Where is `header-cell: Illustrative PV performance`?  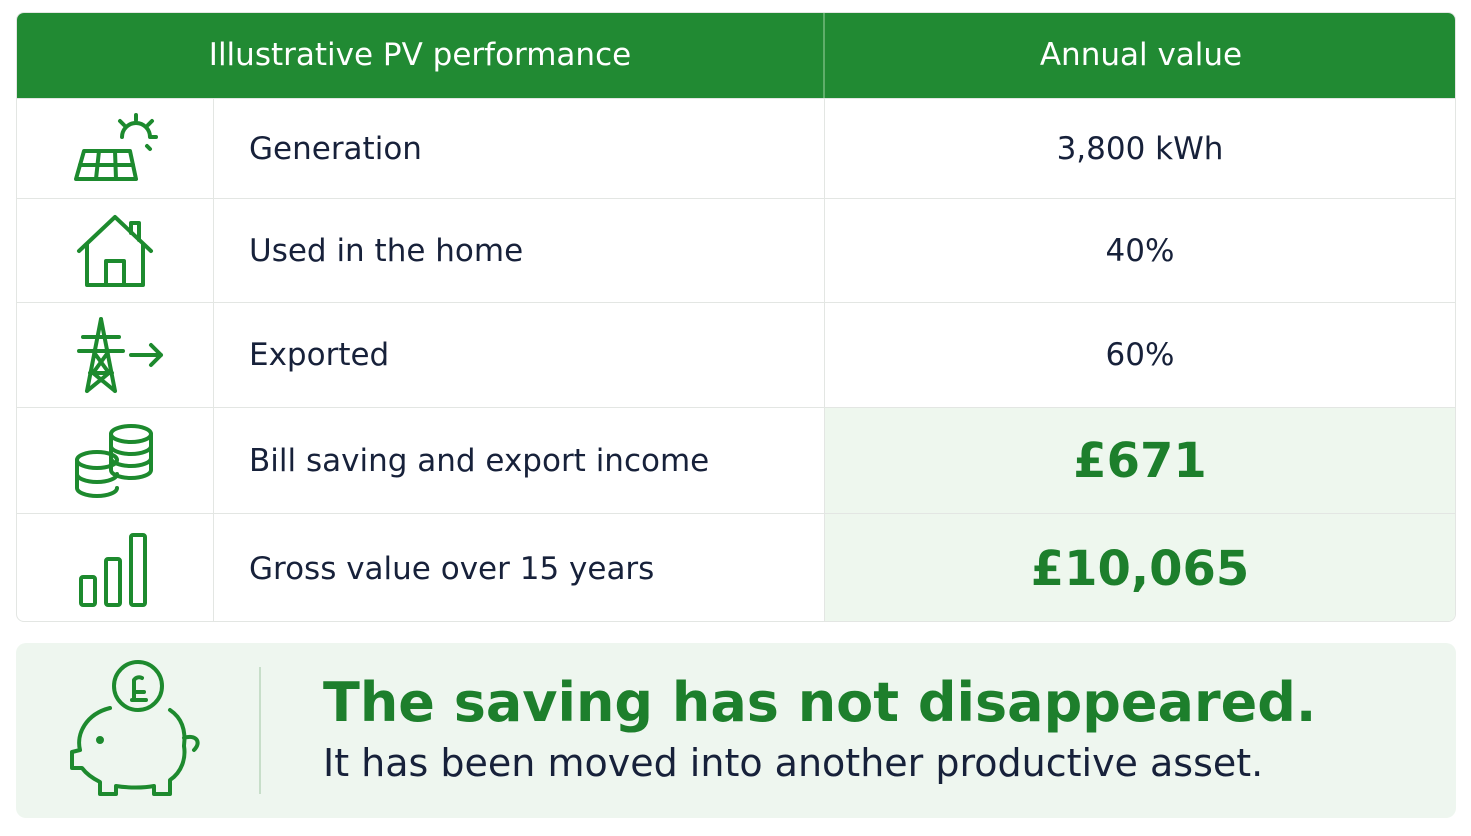
header-cell: Illustrative PV performance is located at coordinates (420, 55).